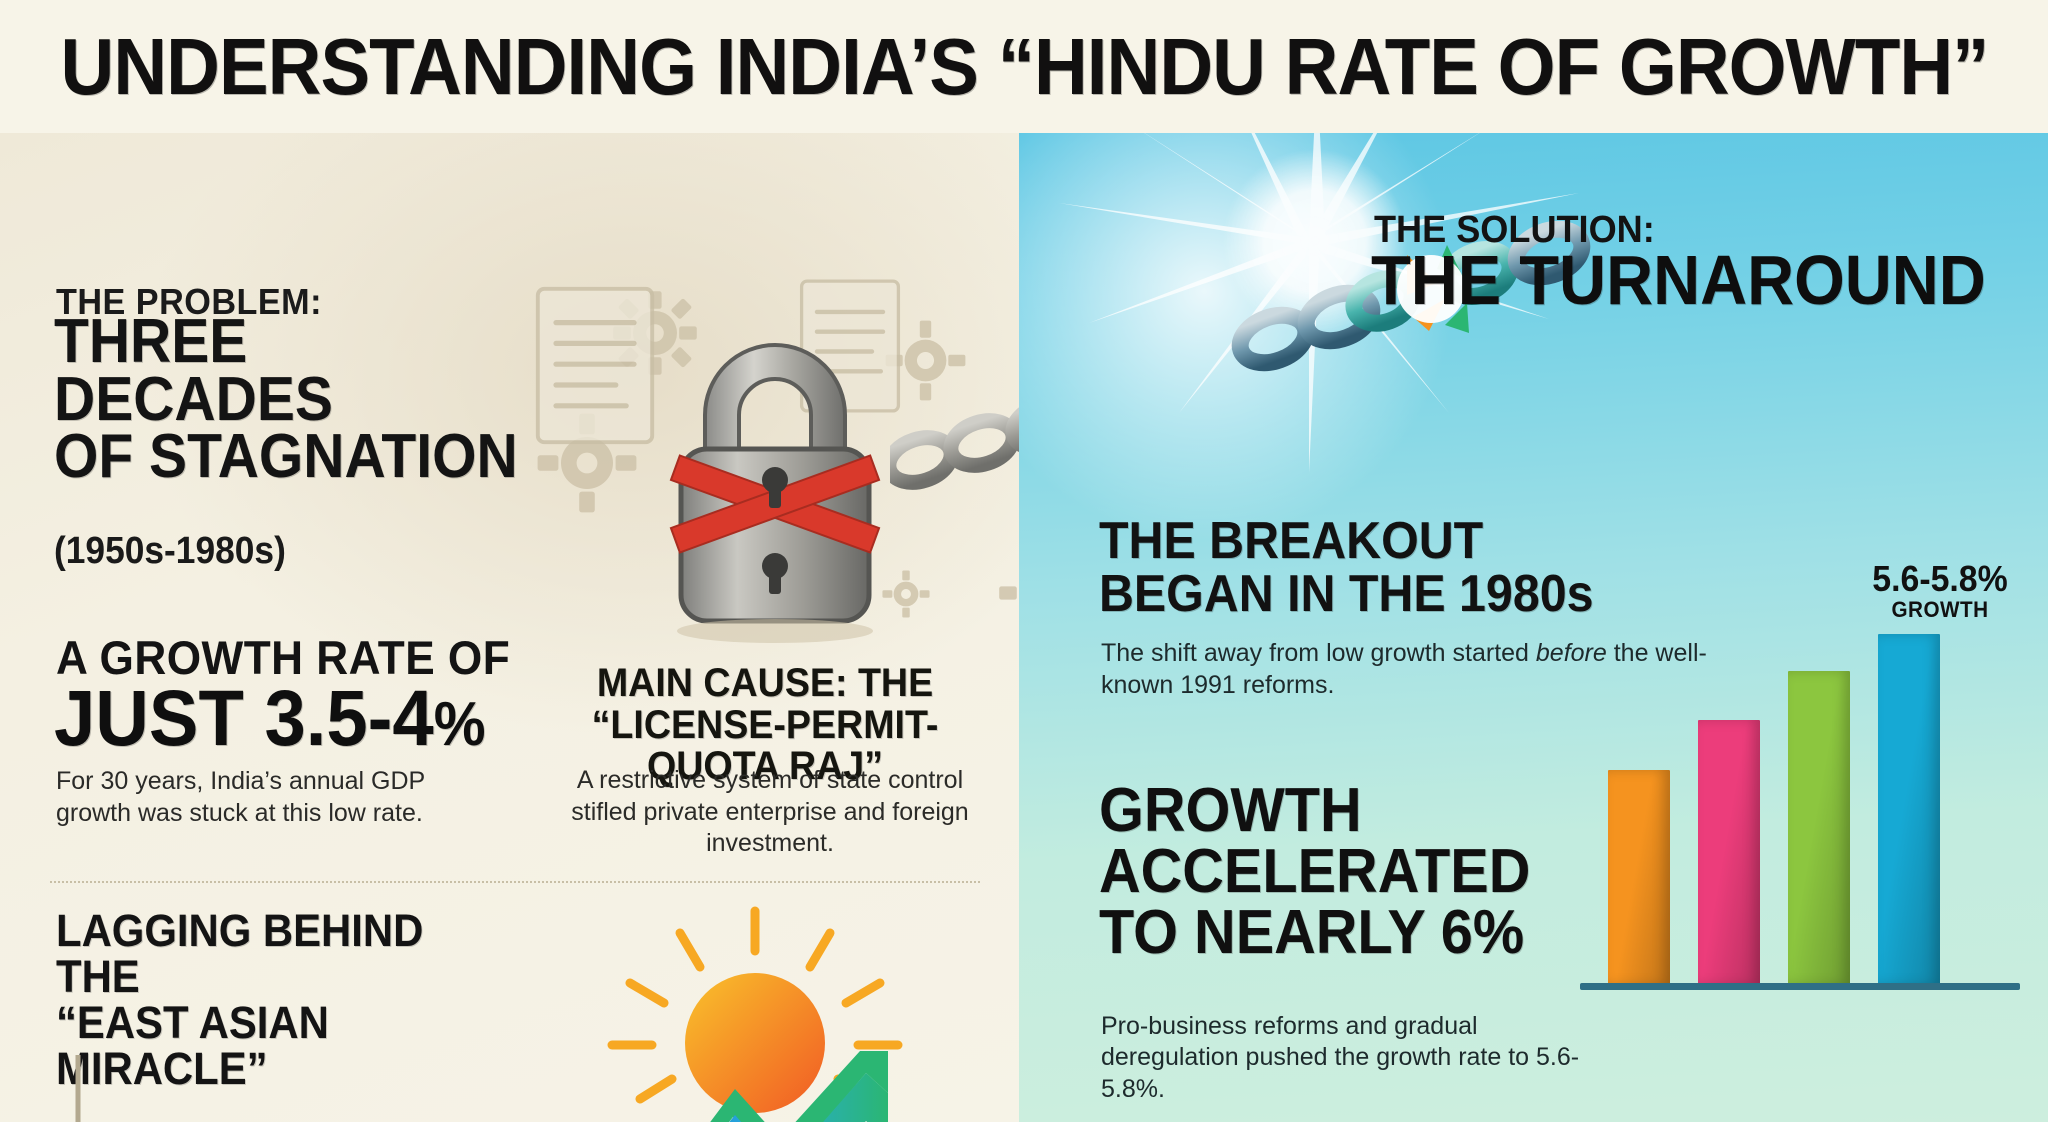 The width and height of the screenshot is (2048, 1122). What do you see at coordinates (1940, 609) in the screenshot?
I see `chart-value-sublabel: GROWTH` at bounding box center [1940, 609].